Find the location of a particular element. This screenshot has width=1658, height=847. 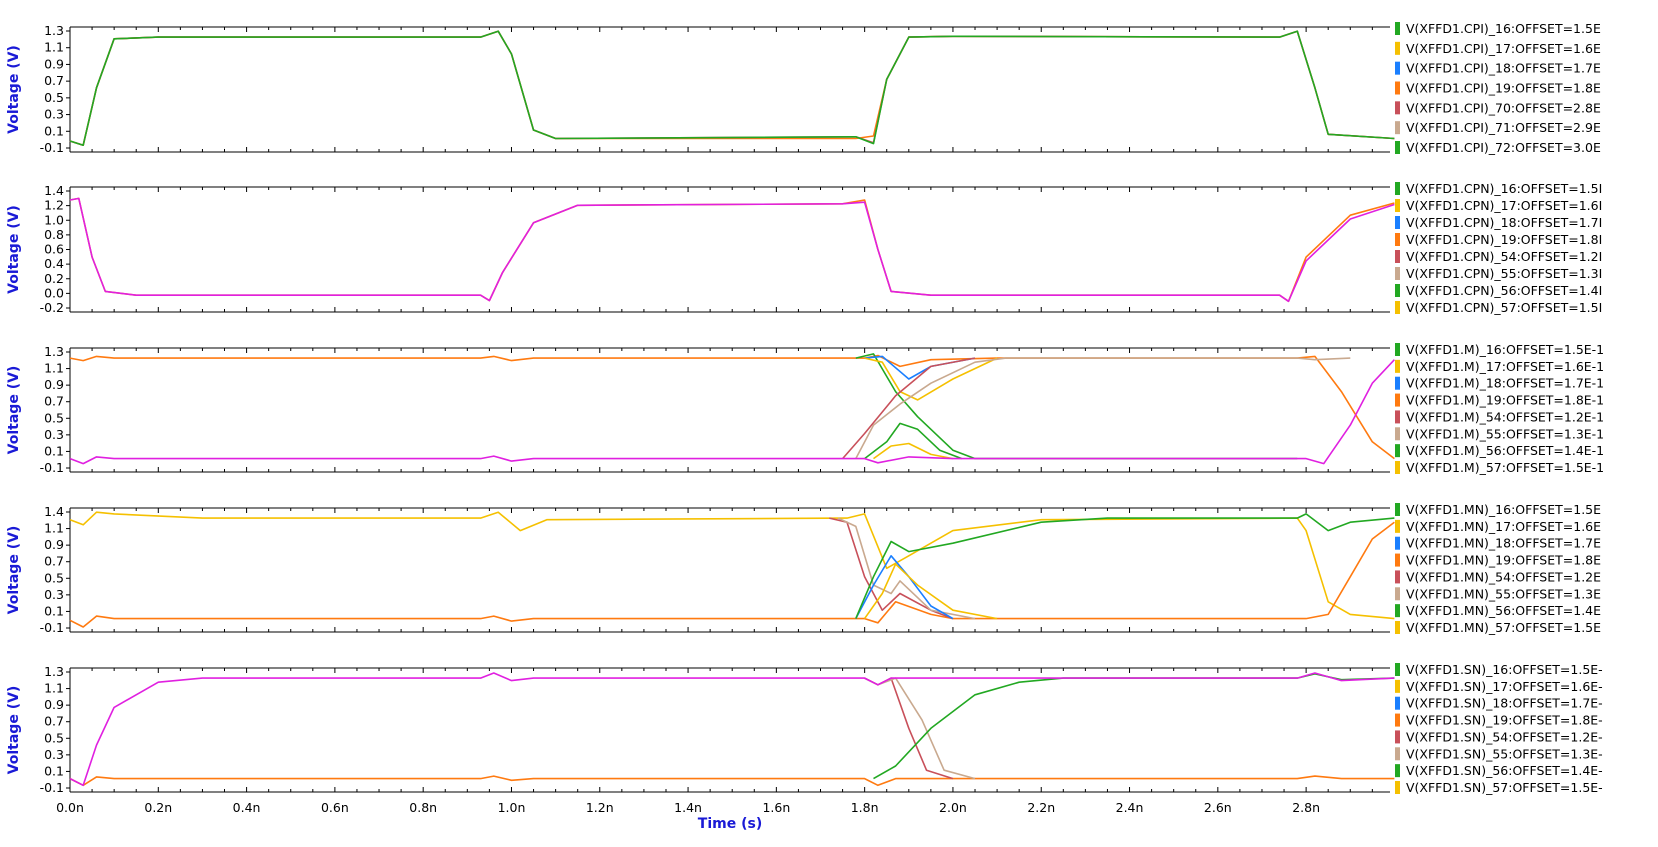

legend-entry: V(XFFD1.SN)_17:OFFSET=1.6E- is located at coordinates (1504, 686).